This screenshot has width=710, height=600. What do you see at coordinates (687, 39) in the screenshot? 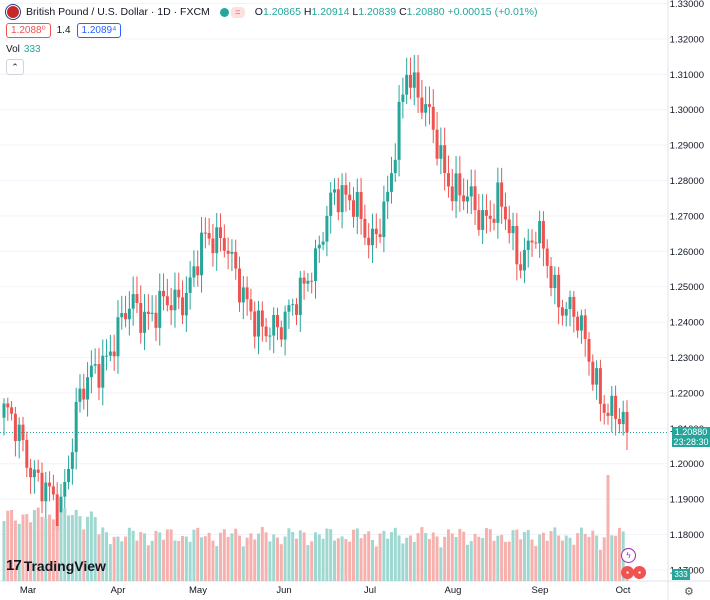
I see `y-tick-label: 1.32000` at bounding box center [687, 39].